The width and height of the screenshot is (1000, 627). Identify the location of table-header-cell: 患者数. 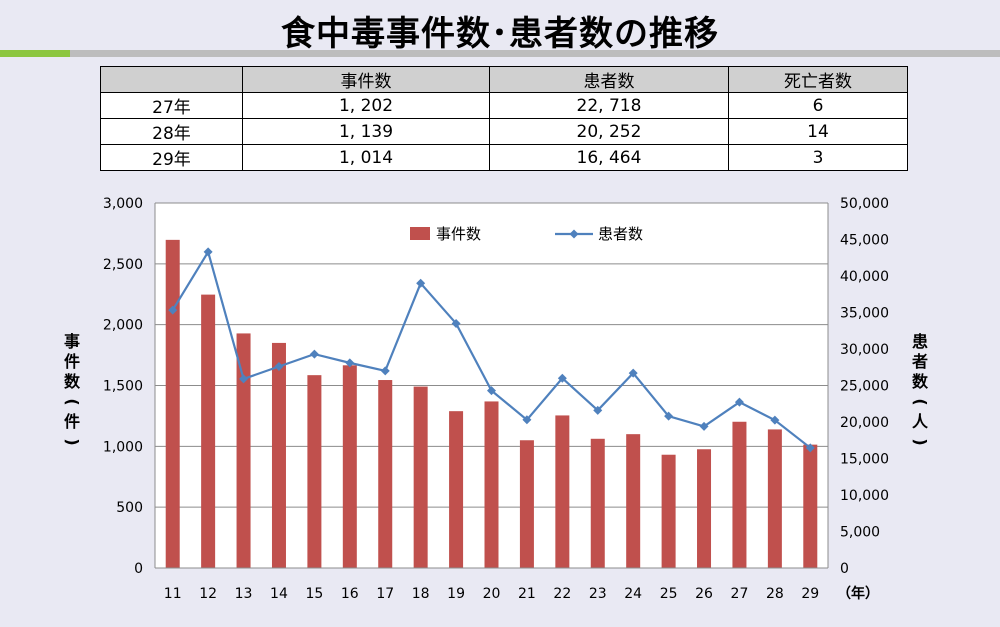
(609, 79).